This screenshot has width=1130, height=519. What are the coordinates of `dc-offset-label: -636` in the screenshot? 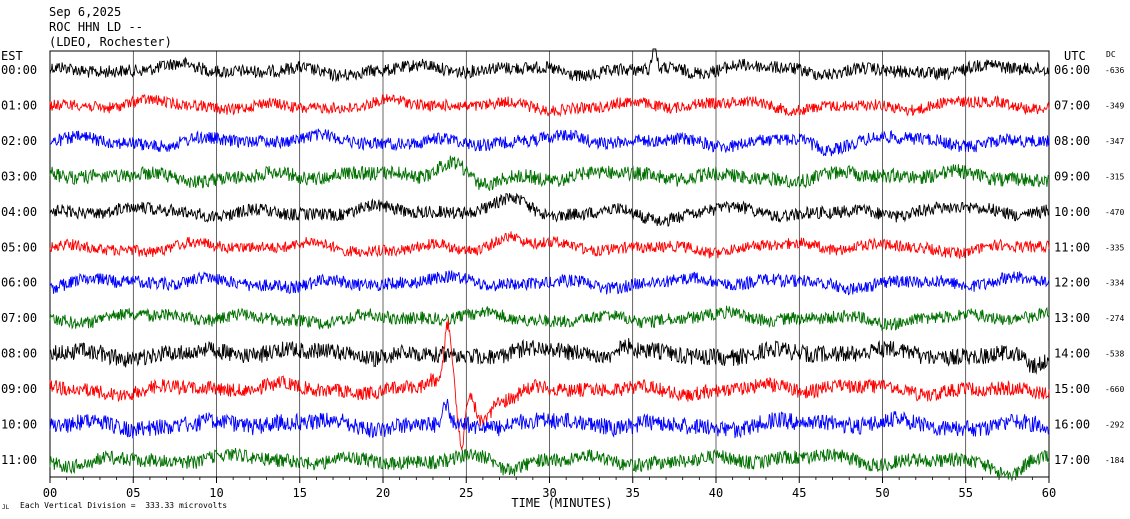 It's located at (1114, 70).